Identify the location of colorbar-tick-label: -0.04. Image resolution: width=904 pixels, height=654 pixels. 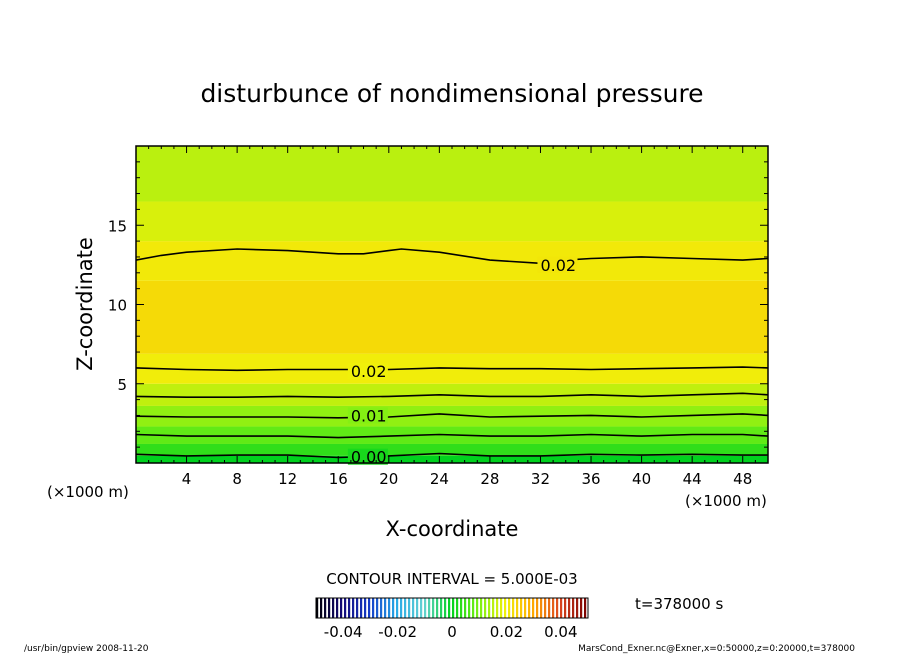
(343, 632).